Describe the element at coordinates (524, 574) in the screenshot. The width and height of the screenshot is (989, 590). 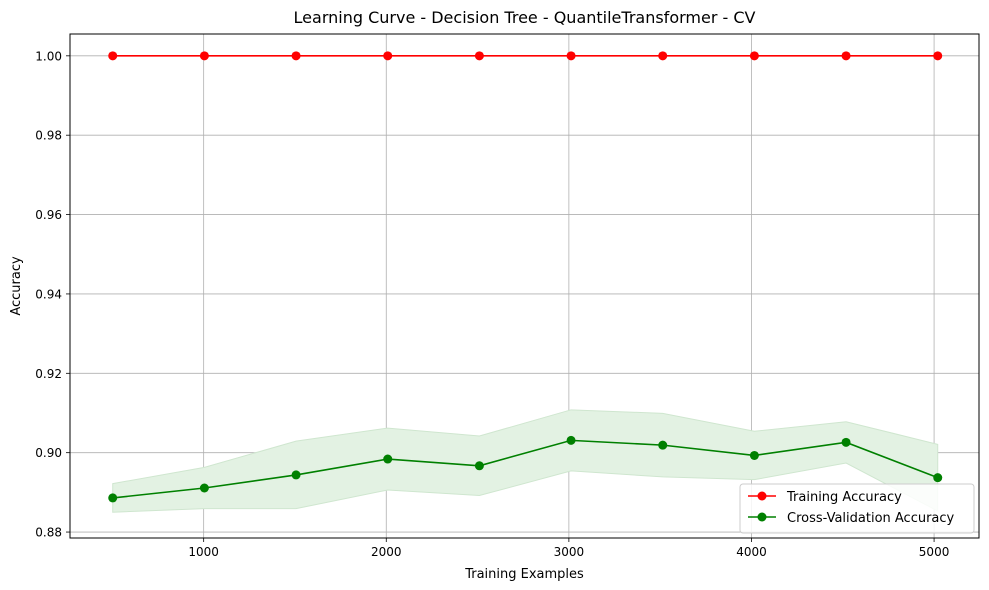
I see `x-axis-label: Training Examples` at that location.